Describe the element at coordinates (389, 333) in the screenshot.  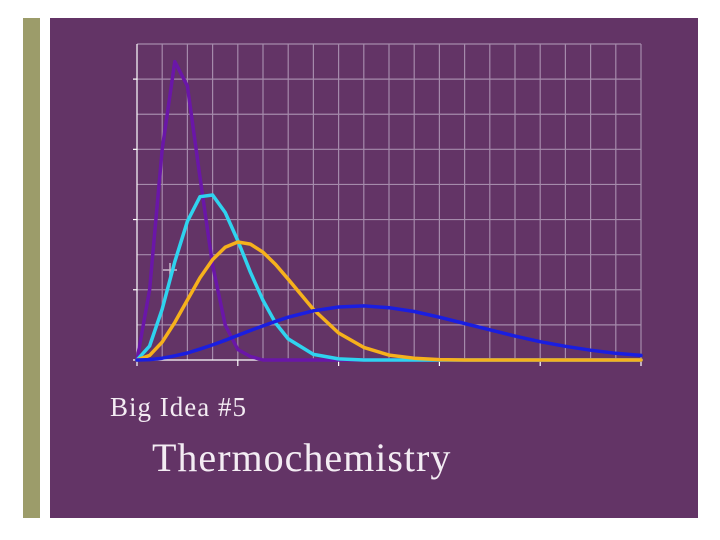
I see `series-line` at that location.